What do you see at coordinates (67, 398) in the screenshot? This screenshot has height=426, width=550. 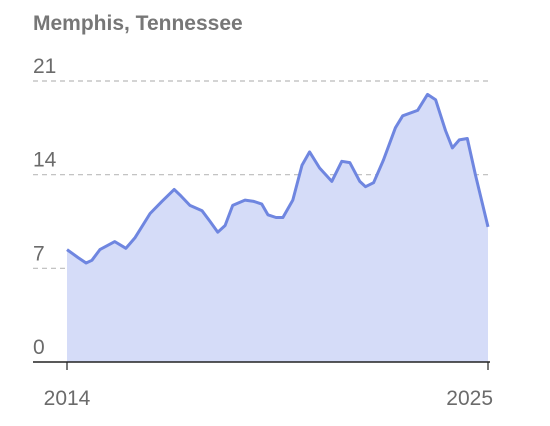 I see `x-tick-label: 2014` at bounding box center [67, 398].